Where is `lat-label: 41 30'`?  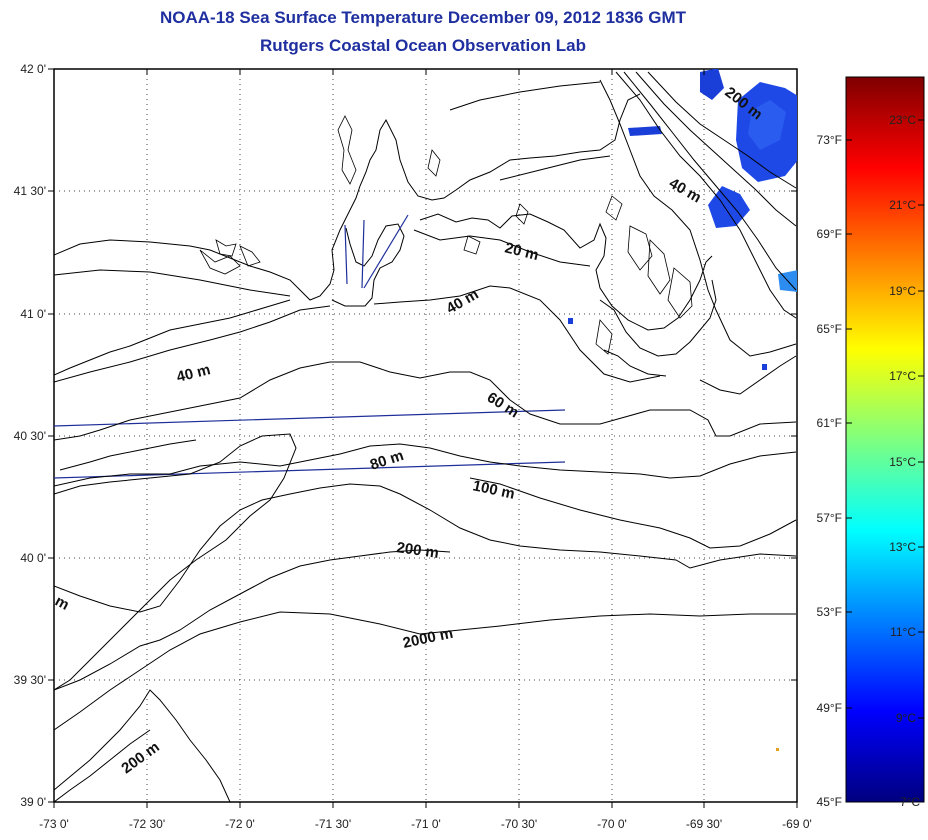 lat-label: 41 30' is located at coordinates (30, 191).